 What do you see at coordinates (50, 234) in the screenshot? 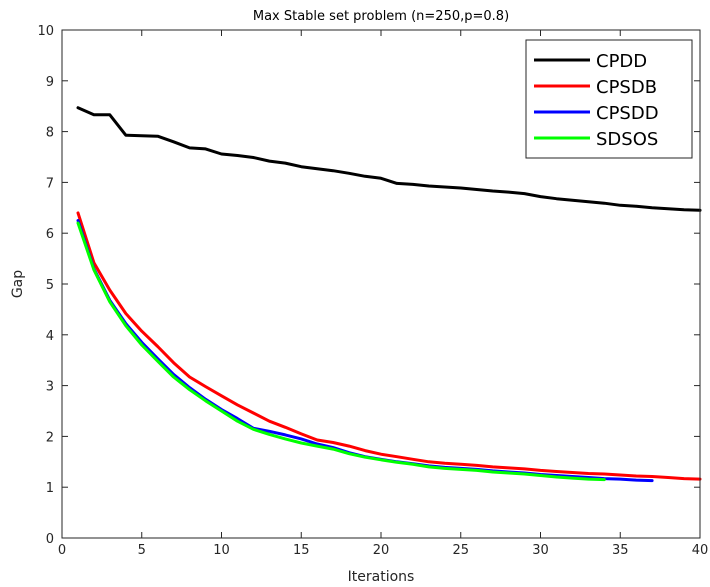
I see `y-tick-label: 6` at bounding box center [50, 234].